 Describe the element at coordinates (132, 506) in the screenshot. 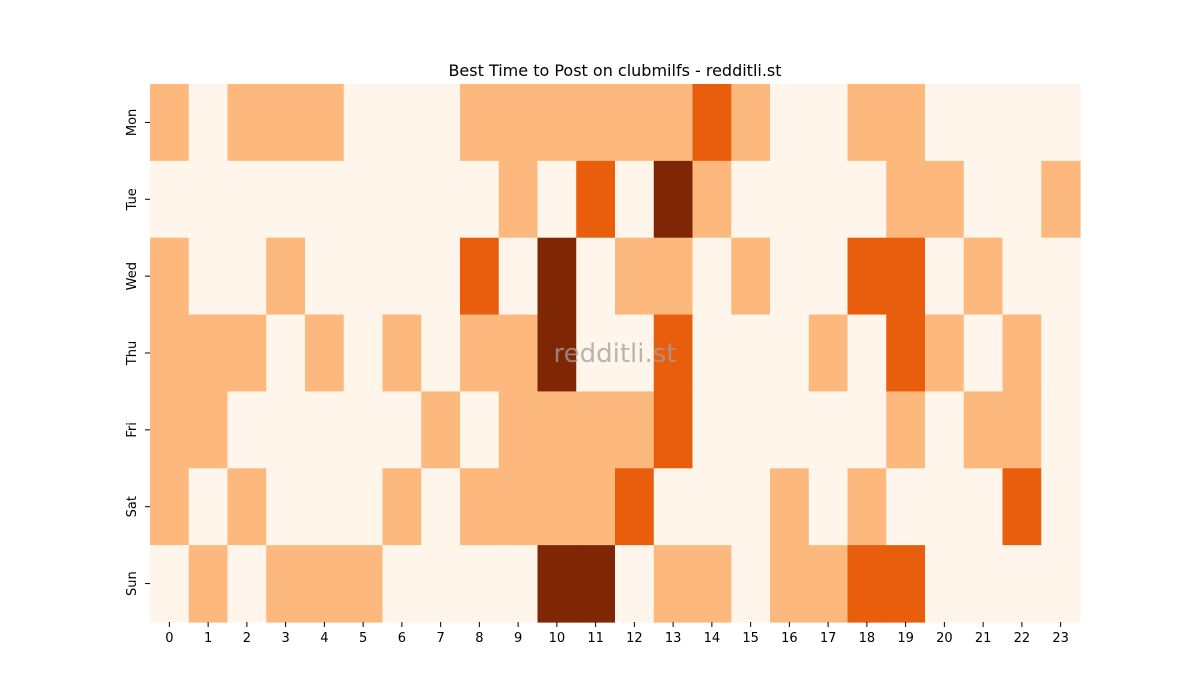

I see `y-tick-label: Sat` at that location.